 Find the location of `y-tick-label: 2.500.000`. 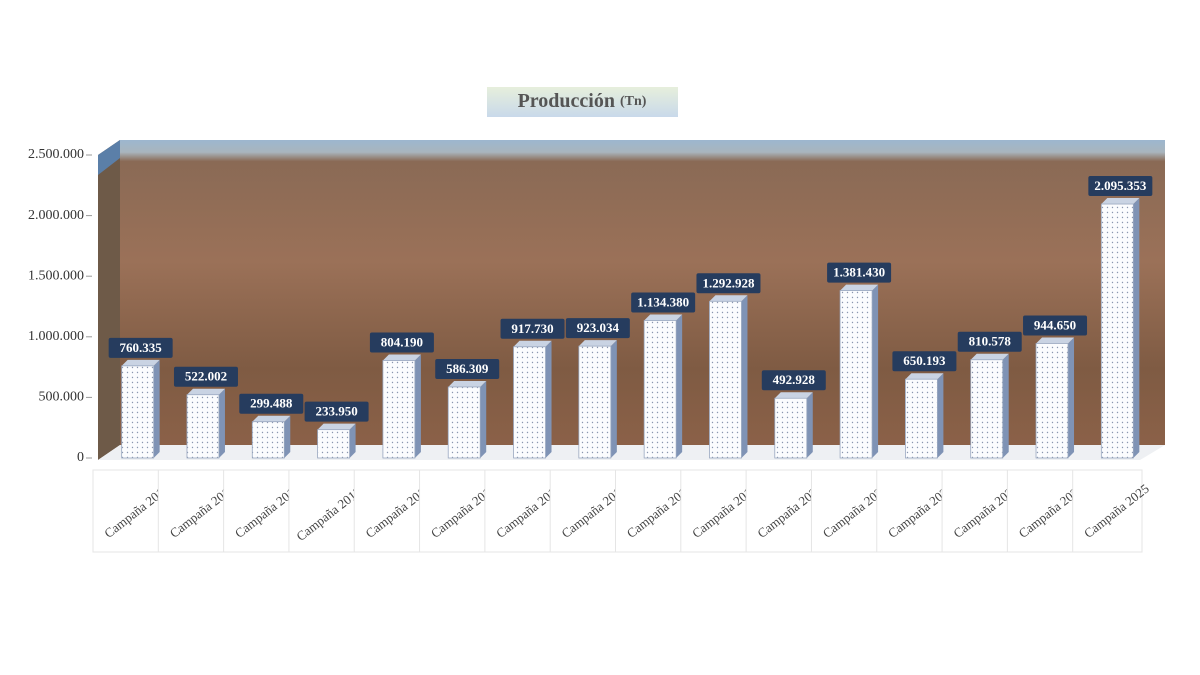

y-tick-label: 2.500.000 is located at coordinates (56, 154).